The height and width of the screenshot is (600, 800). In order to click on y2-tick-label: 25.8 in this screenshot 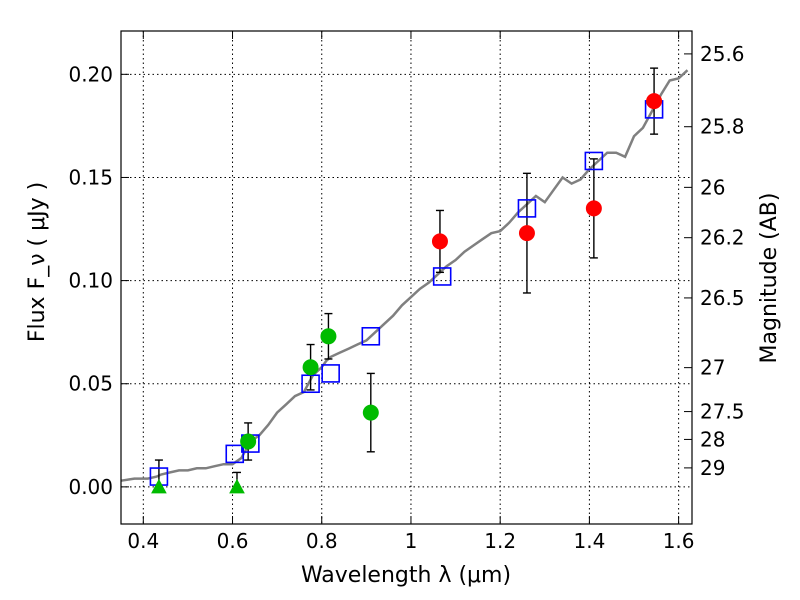, I will do `click(722, 127)`.